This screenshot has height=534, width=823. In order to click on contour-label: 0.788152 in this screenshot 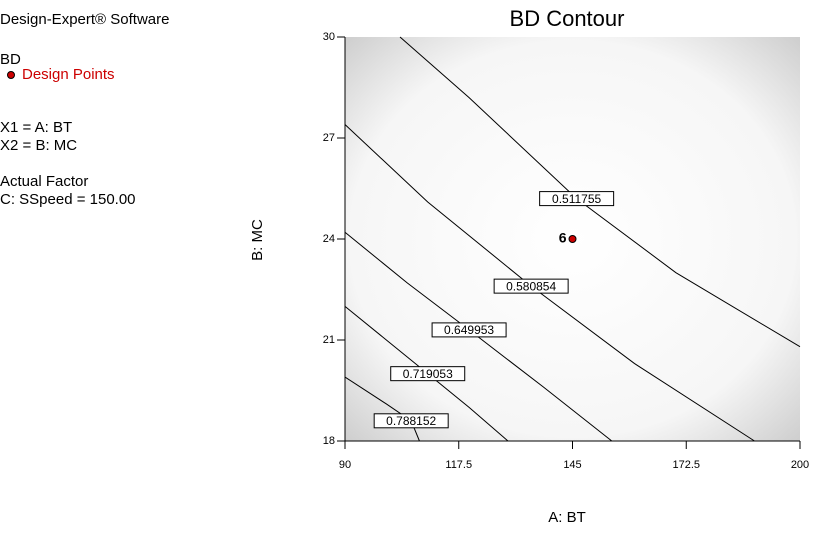, I will do `click(411, 421)`.